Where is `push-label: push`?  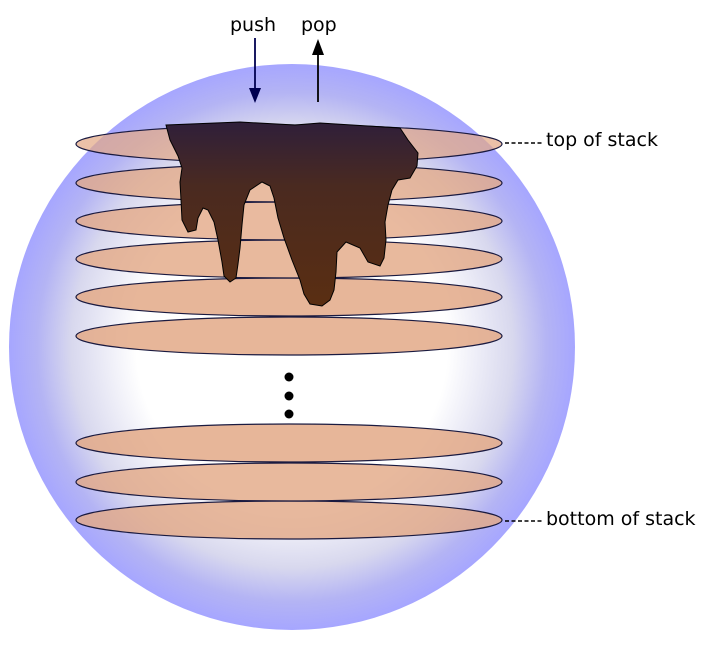 push-label: push is located at coordinates (253, 25).